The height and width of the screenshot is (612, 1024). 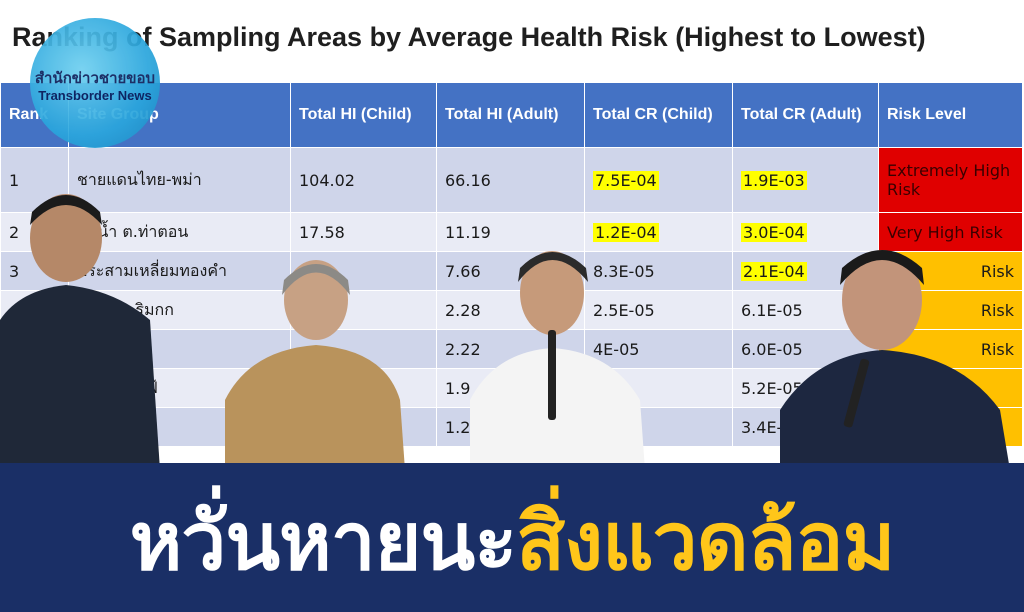 What do you see at coordinates (658, 115) in the screenshot?
I see `header-cr-child: Total CR (Child)` at bounding box center [658, 115].